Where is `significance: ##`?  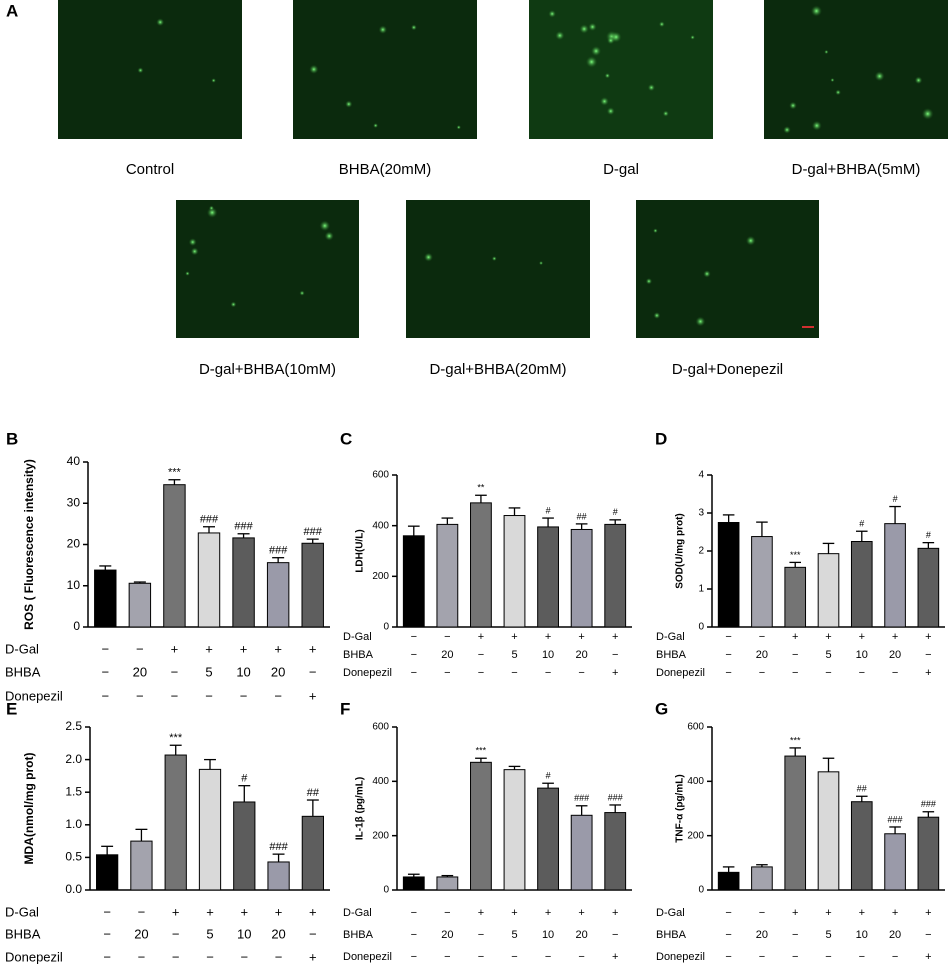 significance: ## is located at coordinates (582, 516).